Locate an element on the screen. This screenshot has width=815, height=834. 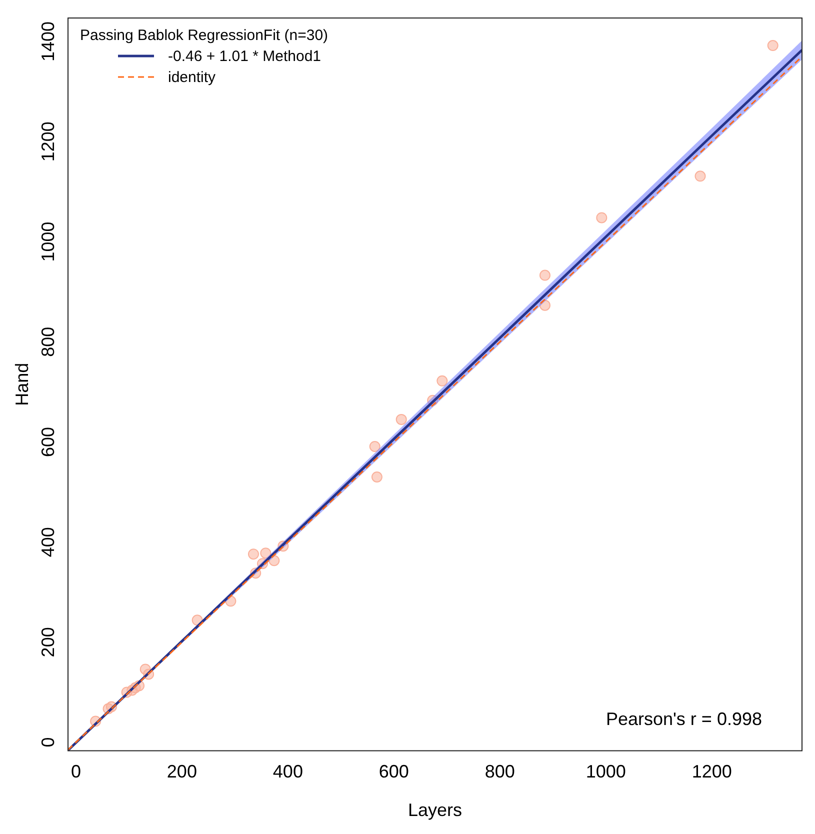
legend-label: identity is located at coordinates (192, 77).